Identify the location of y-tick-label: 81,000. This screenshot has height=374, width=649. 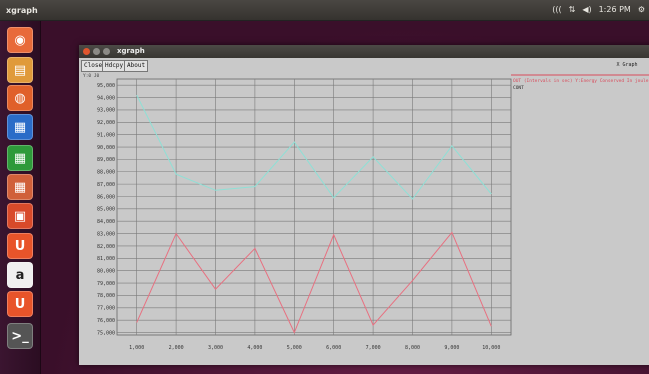
(106, 259).